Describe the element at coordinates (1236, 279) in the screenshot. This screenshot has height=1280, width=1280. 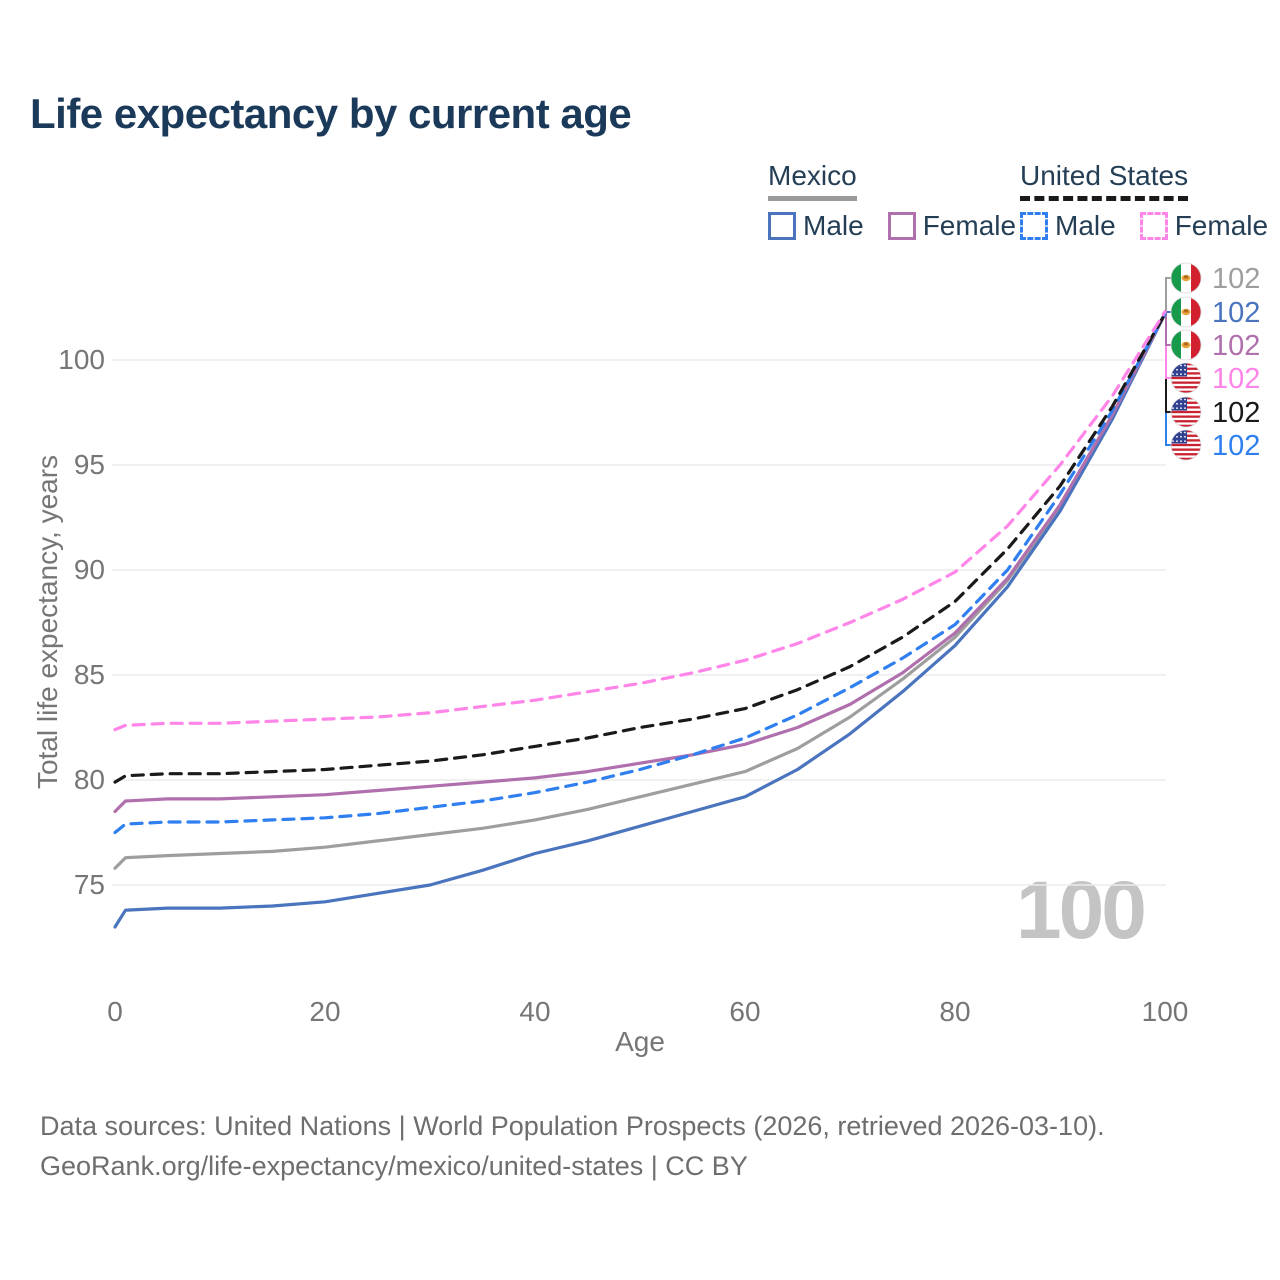
I see `end-value-label-mexico-both-sexes: 102` at that location.